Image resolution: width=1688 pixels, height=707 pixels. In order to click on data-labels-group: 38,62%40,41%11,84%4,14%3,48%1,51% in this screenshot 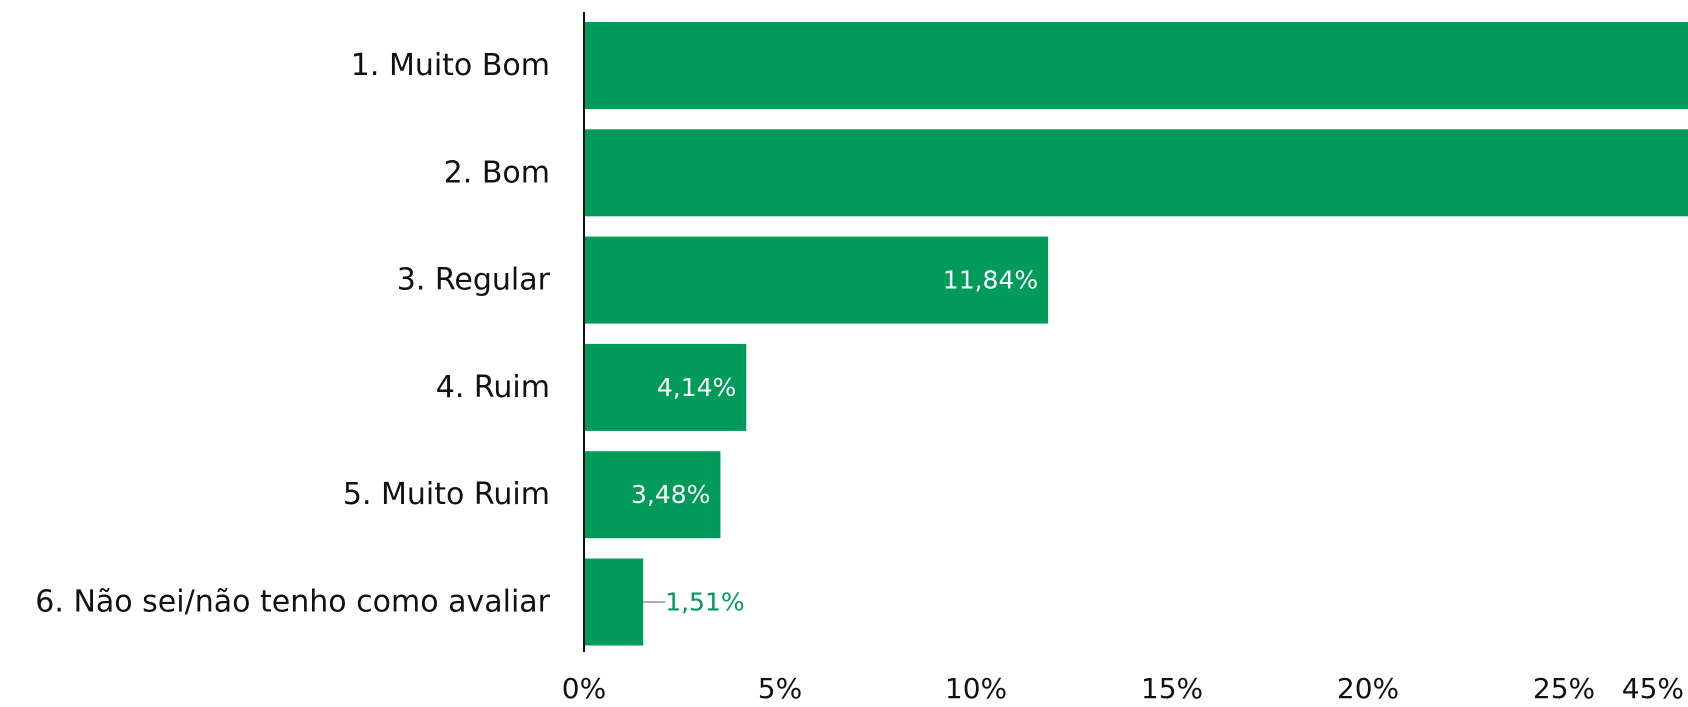, I will do `click(834, 441)`.